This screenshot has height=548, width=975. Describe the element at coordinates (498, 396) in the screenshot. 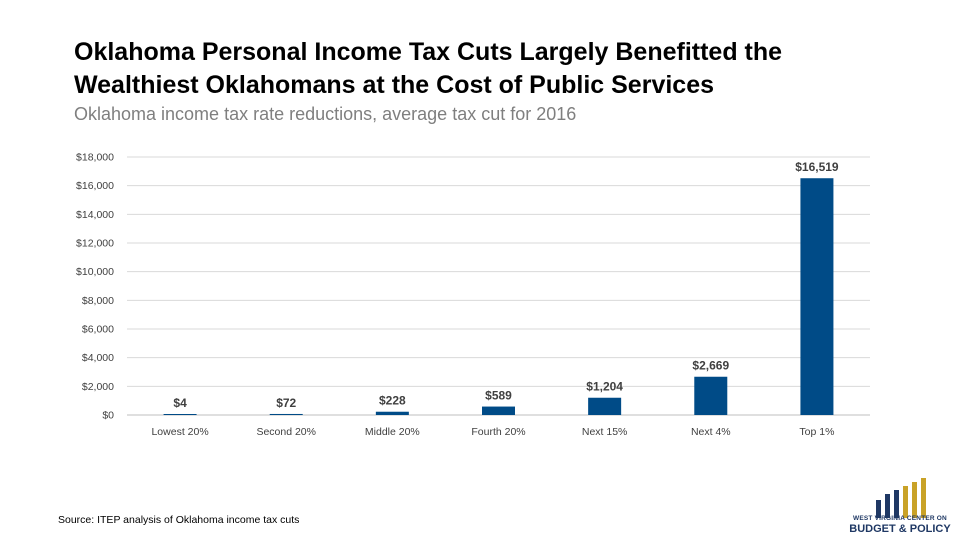

I see `data-label: $589` at that location.